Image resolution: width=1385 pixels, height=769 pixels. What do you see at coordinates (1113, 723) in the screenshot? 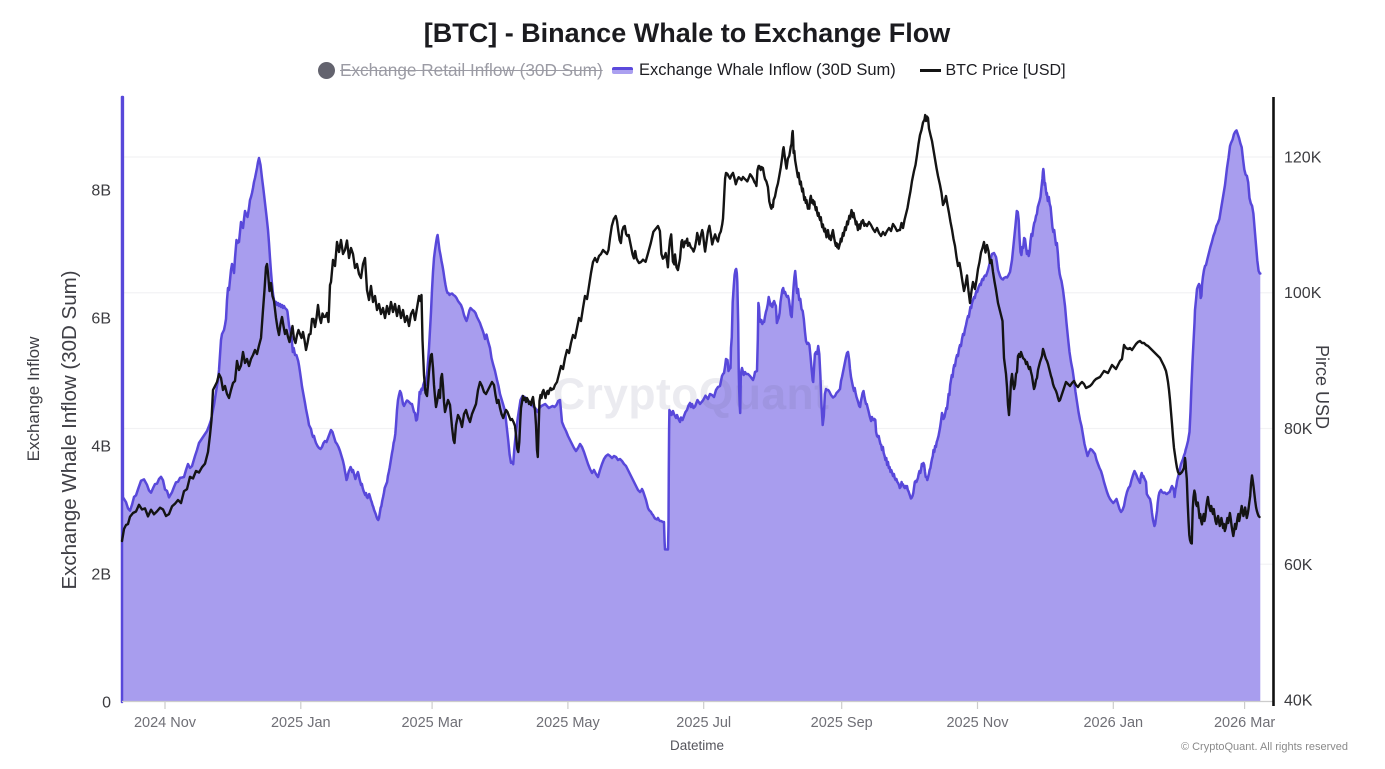
I see `svg-text: 2026 Jan` at bounding box center [1113, 723].